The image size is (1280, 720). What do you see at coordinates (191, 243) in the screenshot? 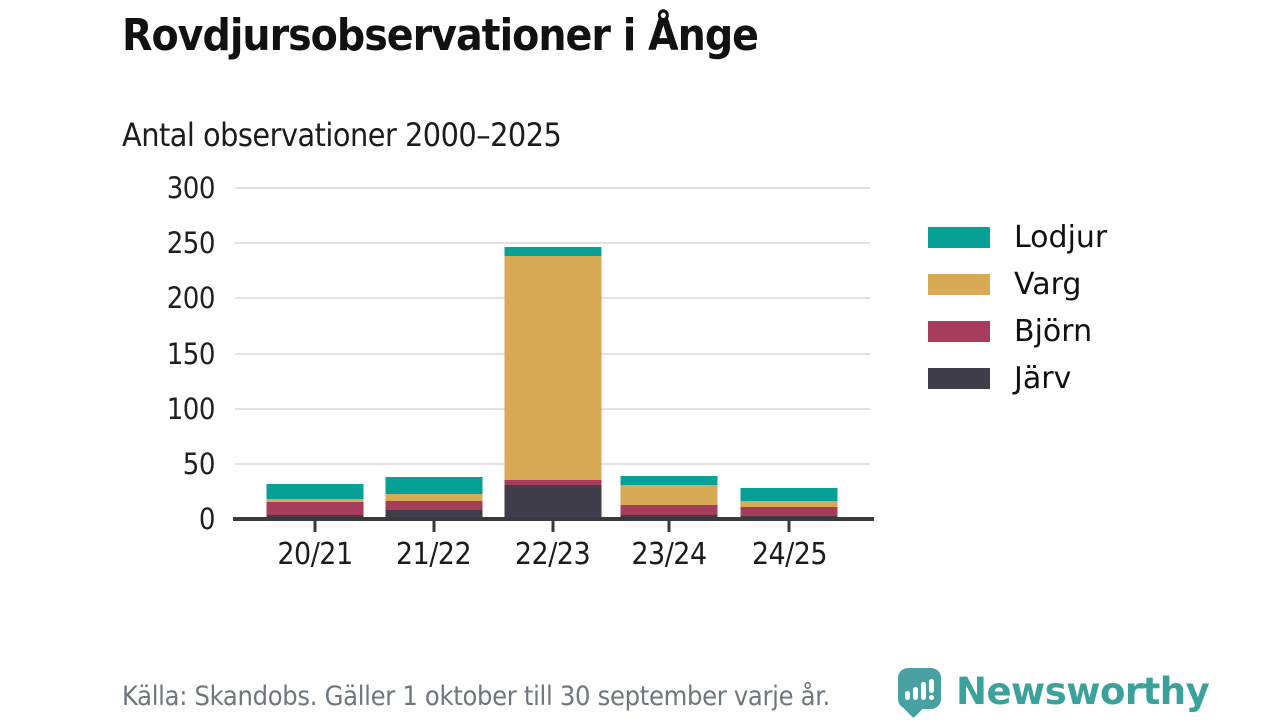
I see `y-axis-tick-label: 250` at bounding box center [191, 243].